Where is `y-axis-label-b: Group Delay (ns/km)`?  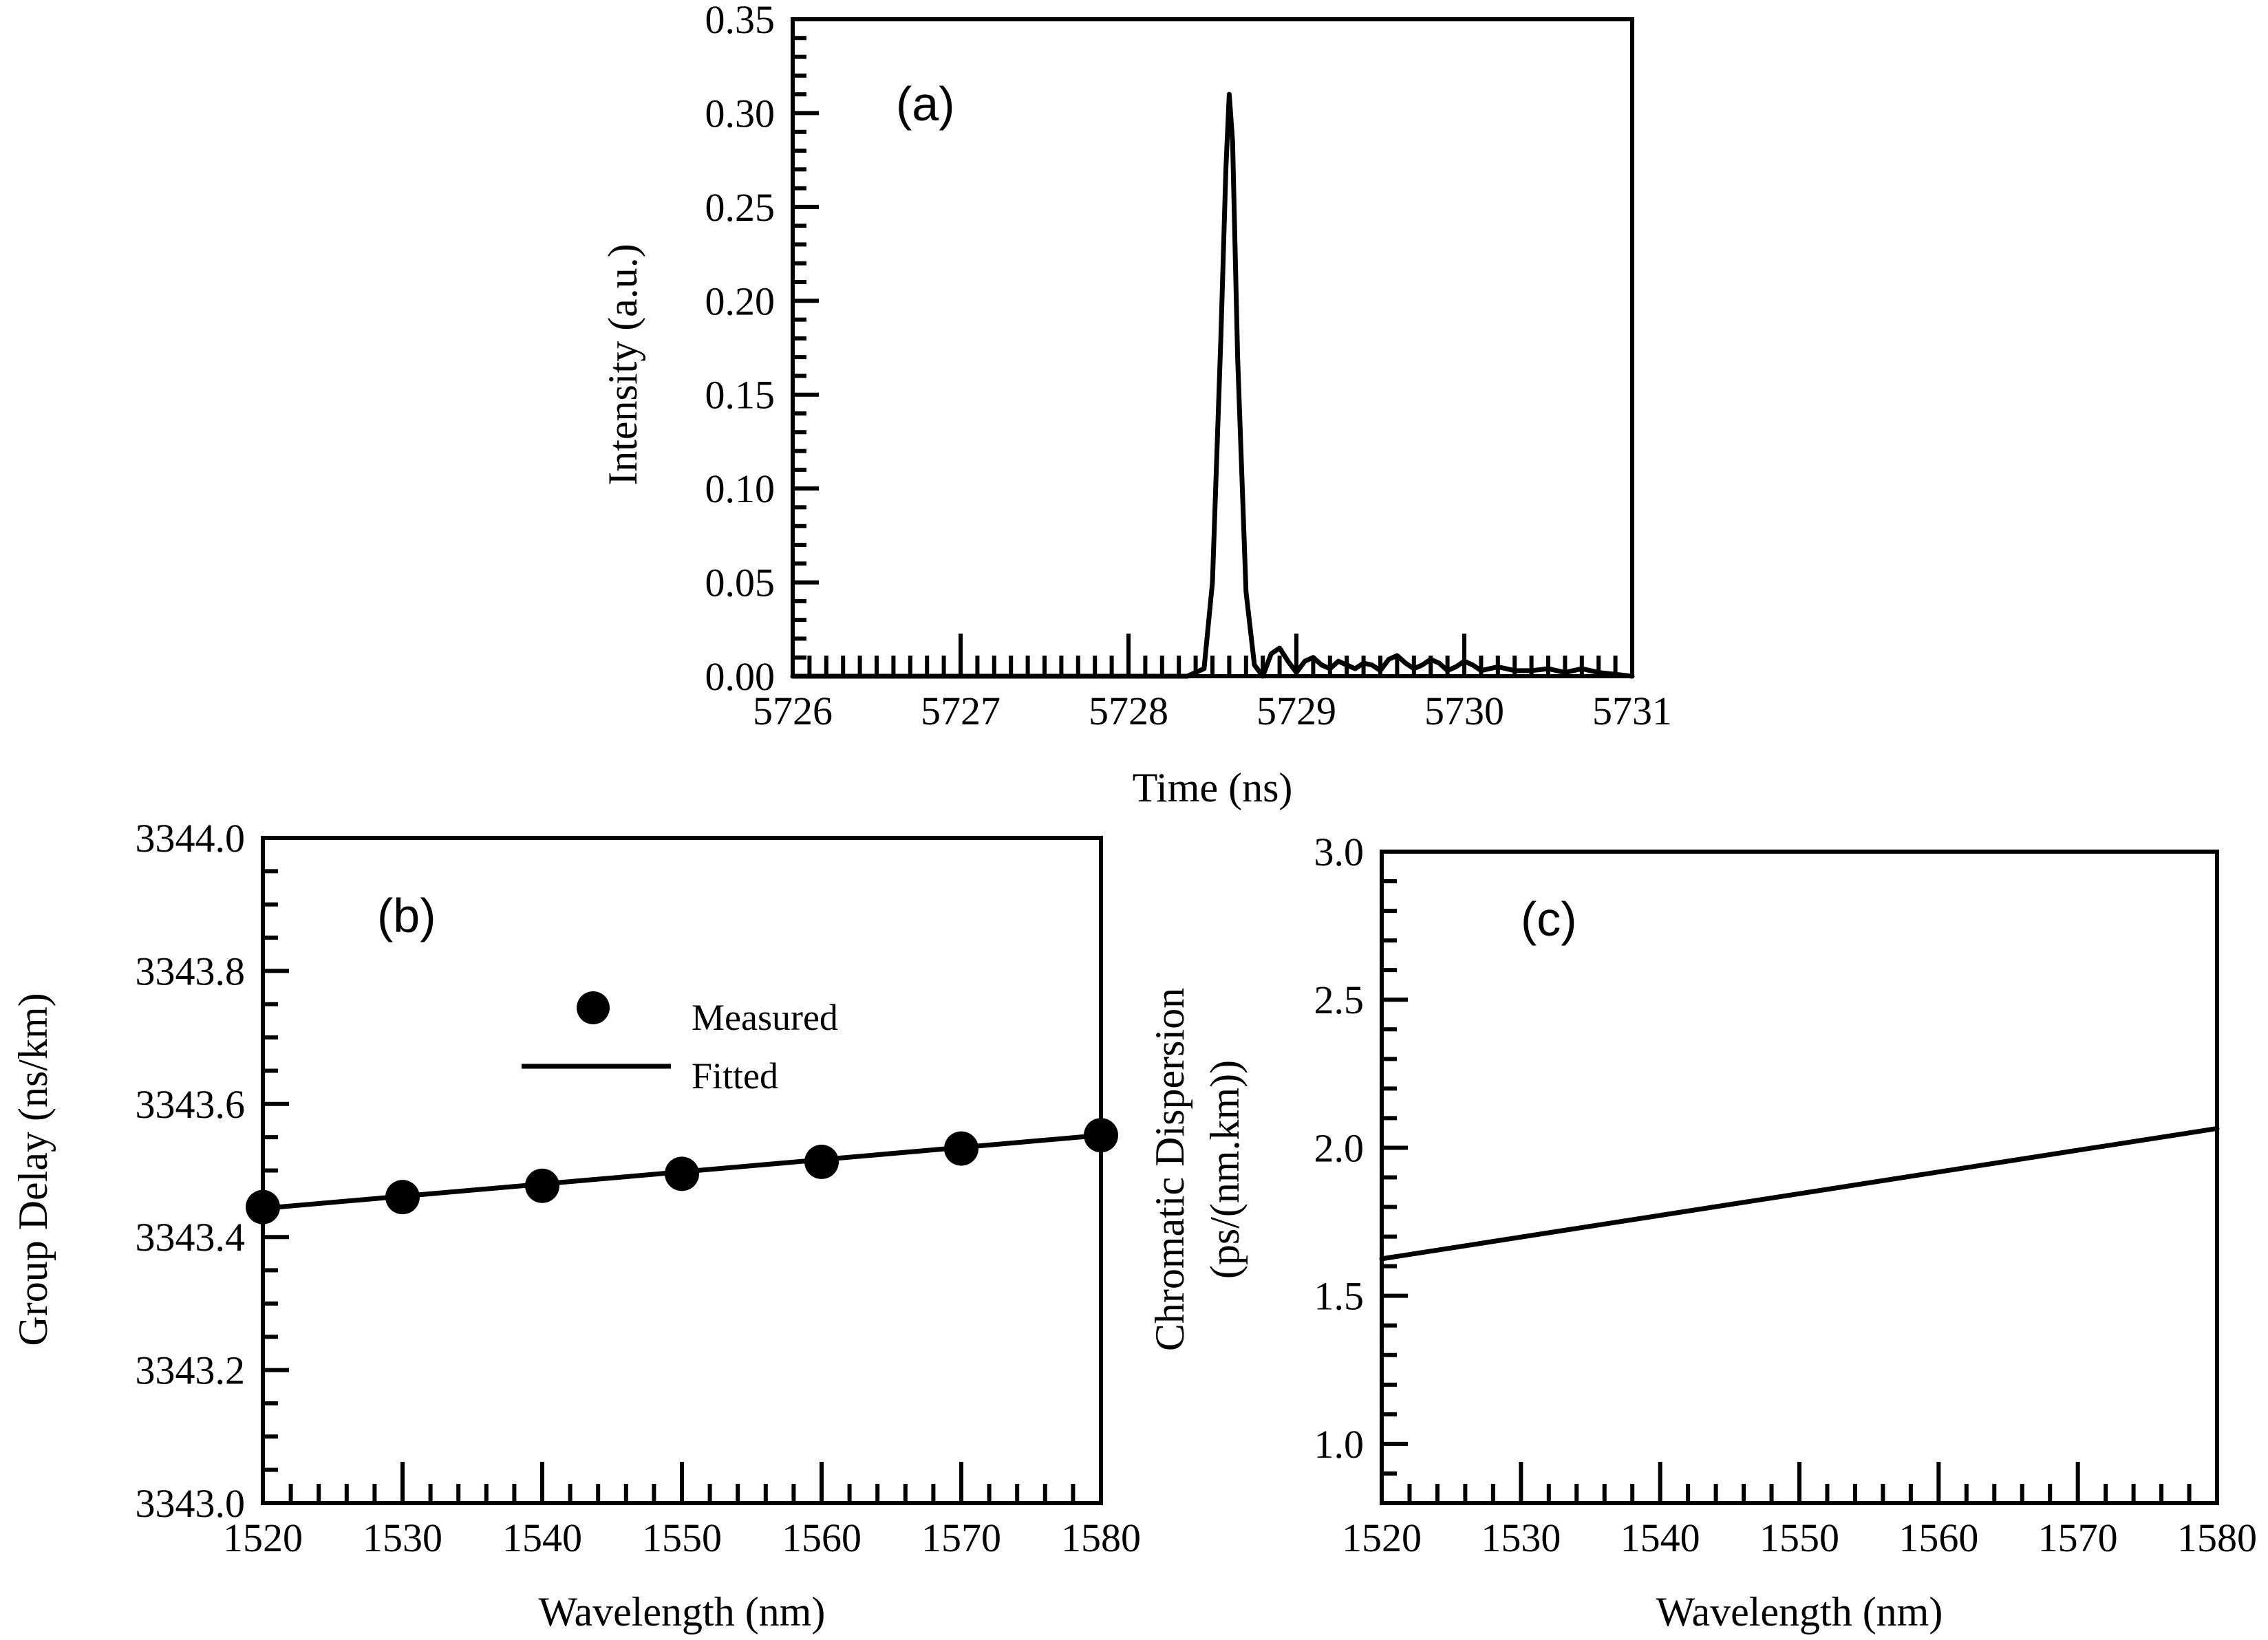
y-axis-label-b: Group Delay (ns/km) is located at coordinates (33, 1169).